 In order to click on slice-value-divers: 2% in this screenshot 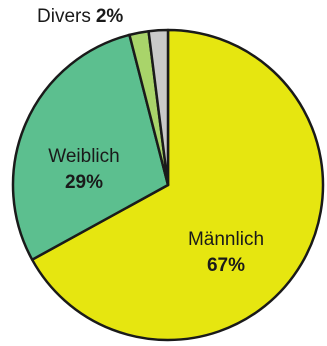, I will do `click(110, 16)`.